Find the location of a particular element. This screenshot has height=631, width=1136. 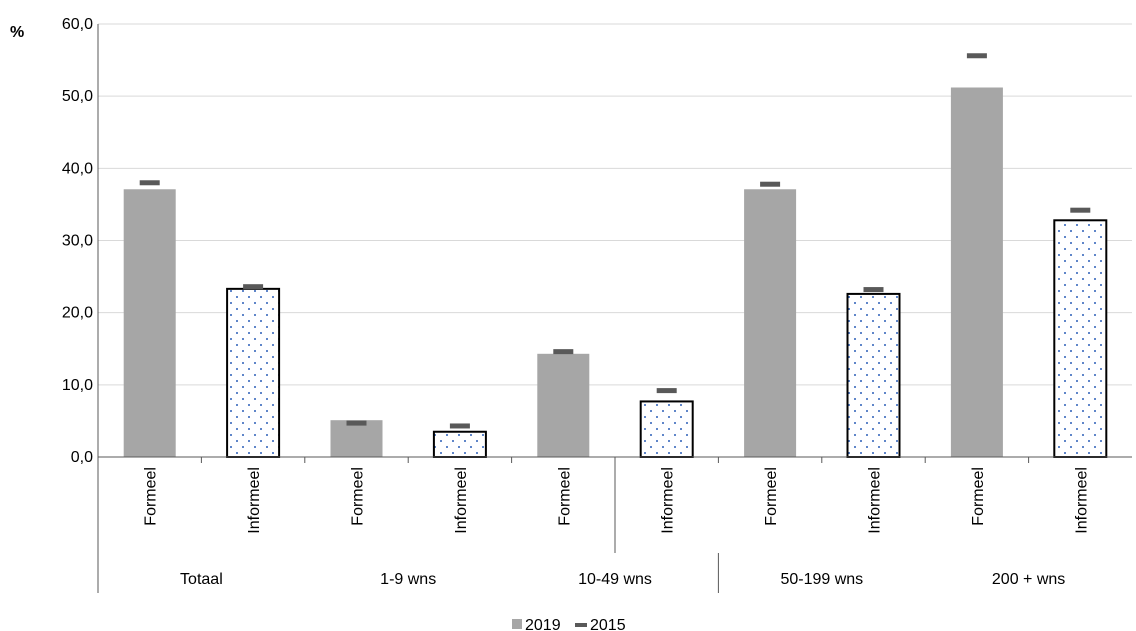

legend-swatch-2015 is located at coordinates (581, 625).